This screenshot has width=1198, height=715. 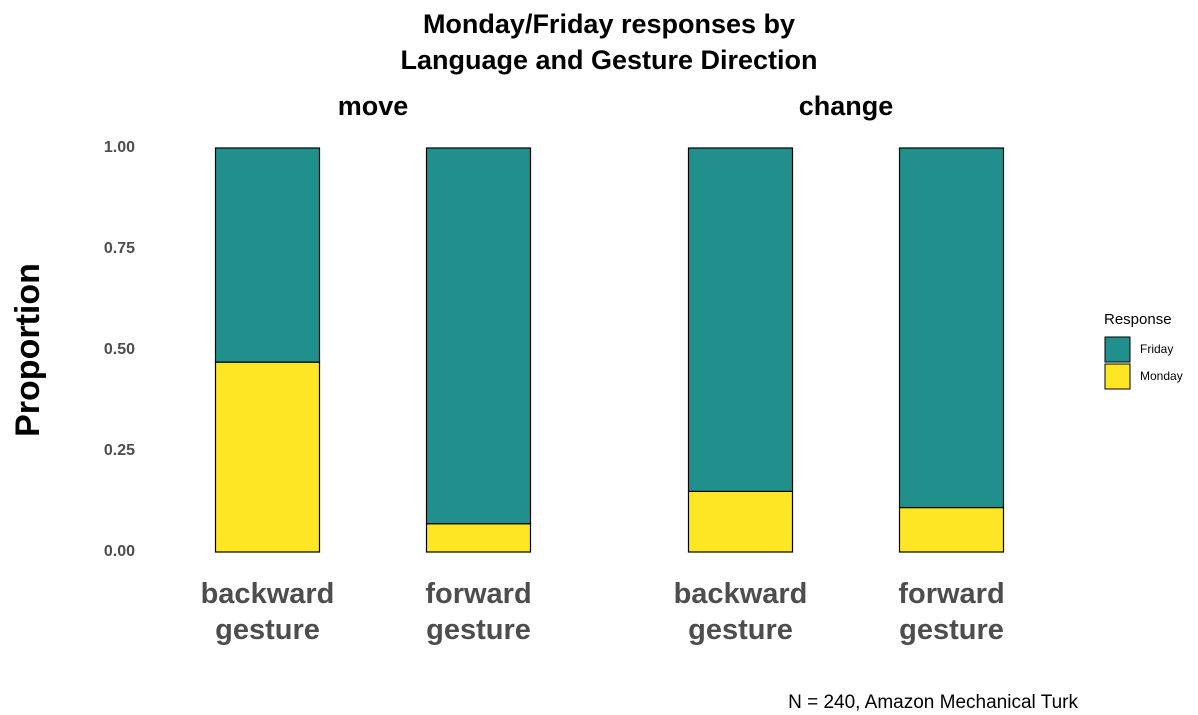 What do you see at coordinates (119, 551) in the screenshot?
I see `y-tick-label: 0.00` at bounding box center [119, 551].